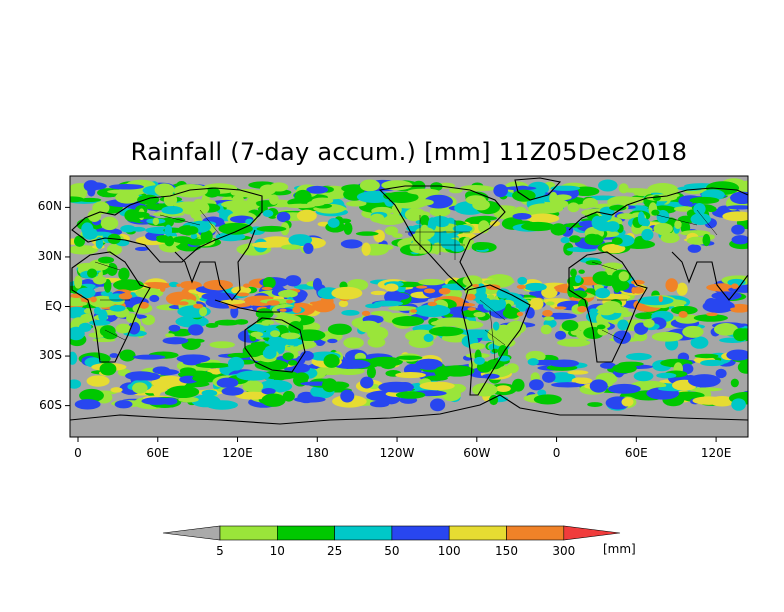 The height and width of the screenshot is (612, 784). Describe the element at coordinates (50, 355) in the screenshot. I see `latitude-label: 30S` at that location.